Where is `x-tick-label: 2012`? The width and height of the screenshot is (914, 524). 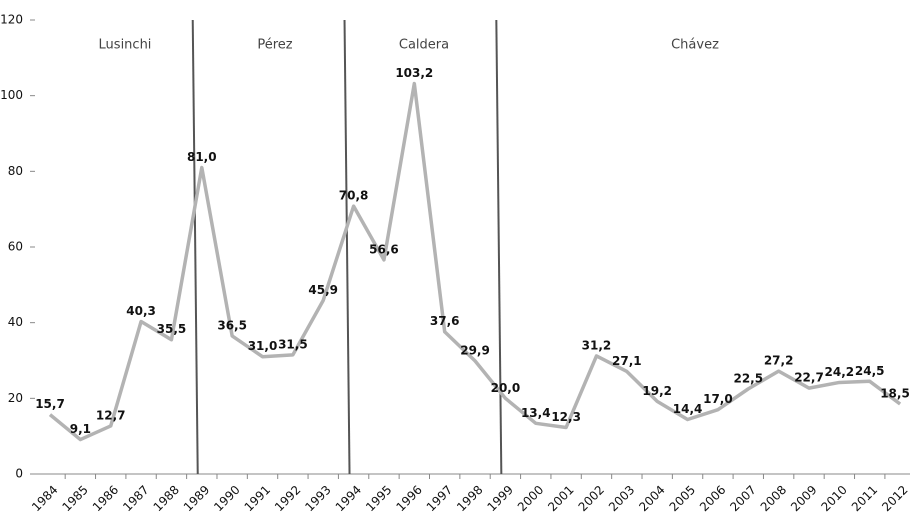 x-tick-label: 2012 is located at coordinates (894, 498).